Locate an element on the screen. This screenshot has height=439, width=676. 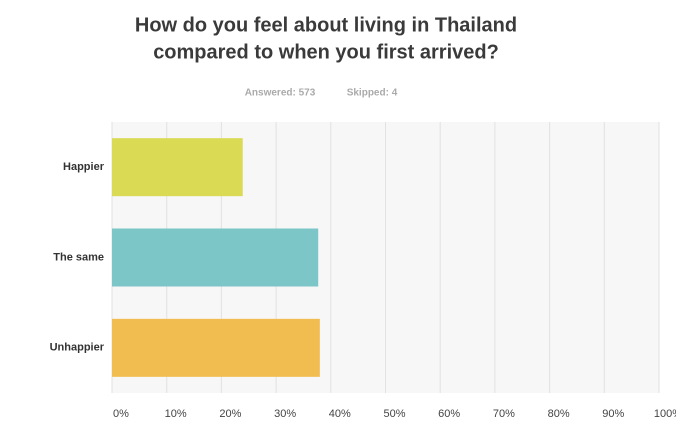
y-tick-label: Unhappier is located at coordinates (77, 348).